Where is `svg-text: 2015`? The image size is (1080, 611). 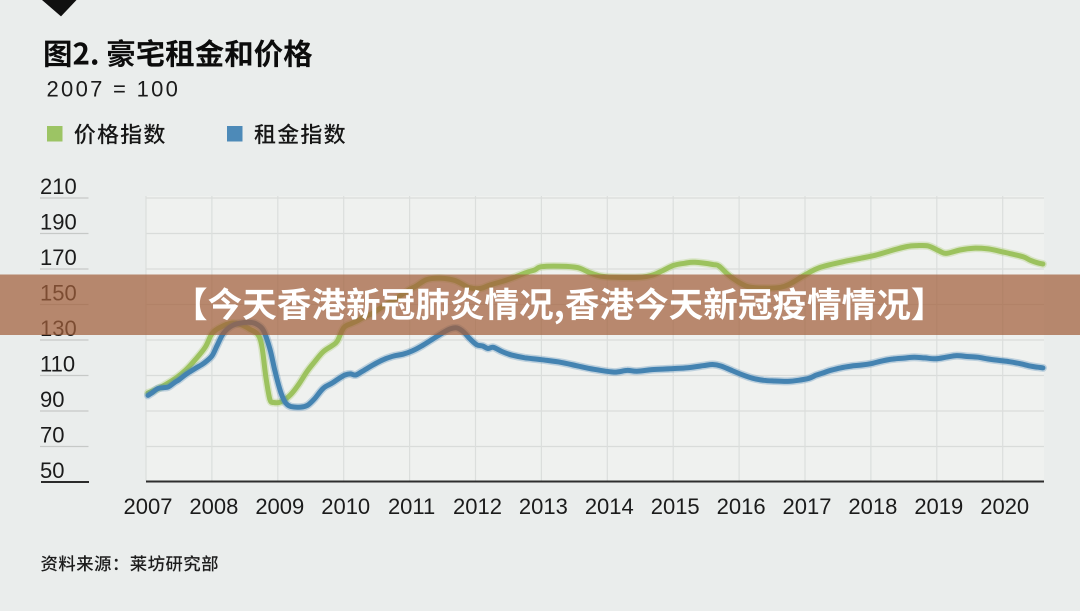
svg-text: 2015 is located at coordinates (675, 506).